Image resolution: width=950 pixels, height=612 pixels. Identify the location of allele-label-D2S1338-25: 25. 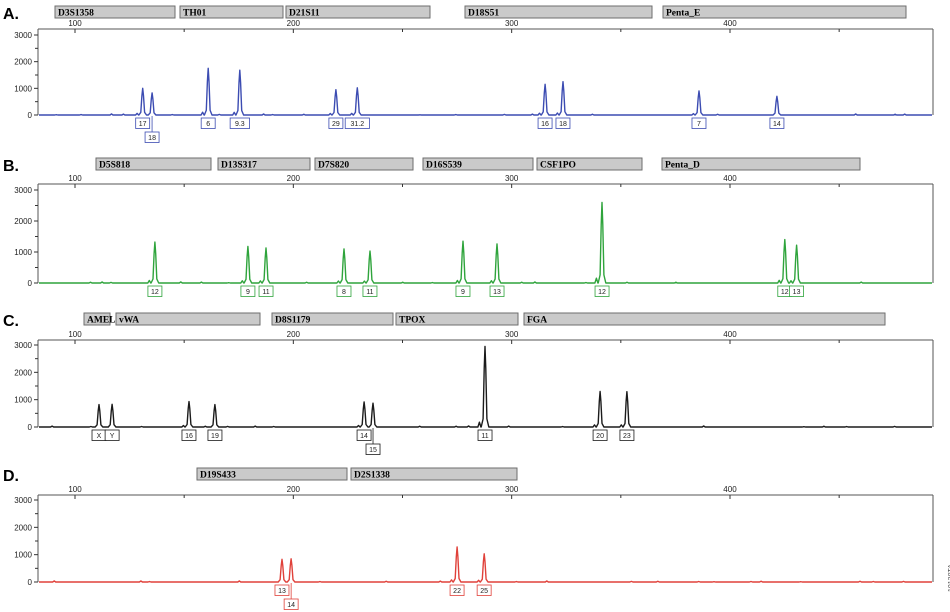
(484, 591).